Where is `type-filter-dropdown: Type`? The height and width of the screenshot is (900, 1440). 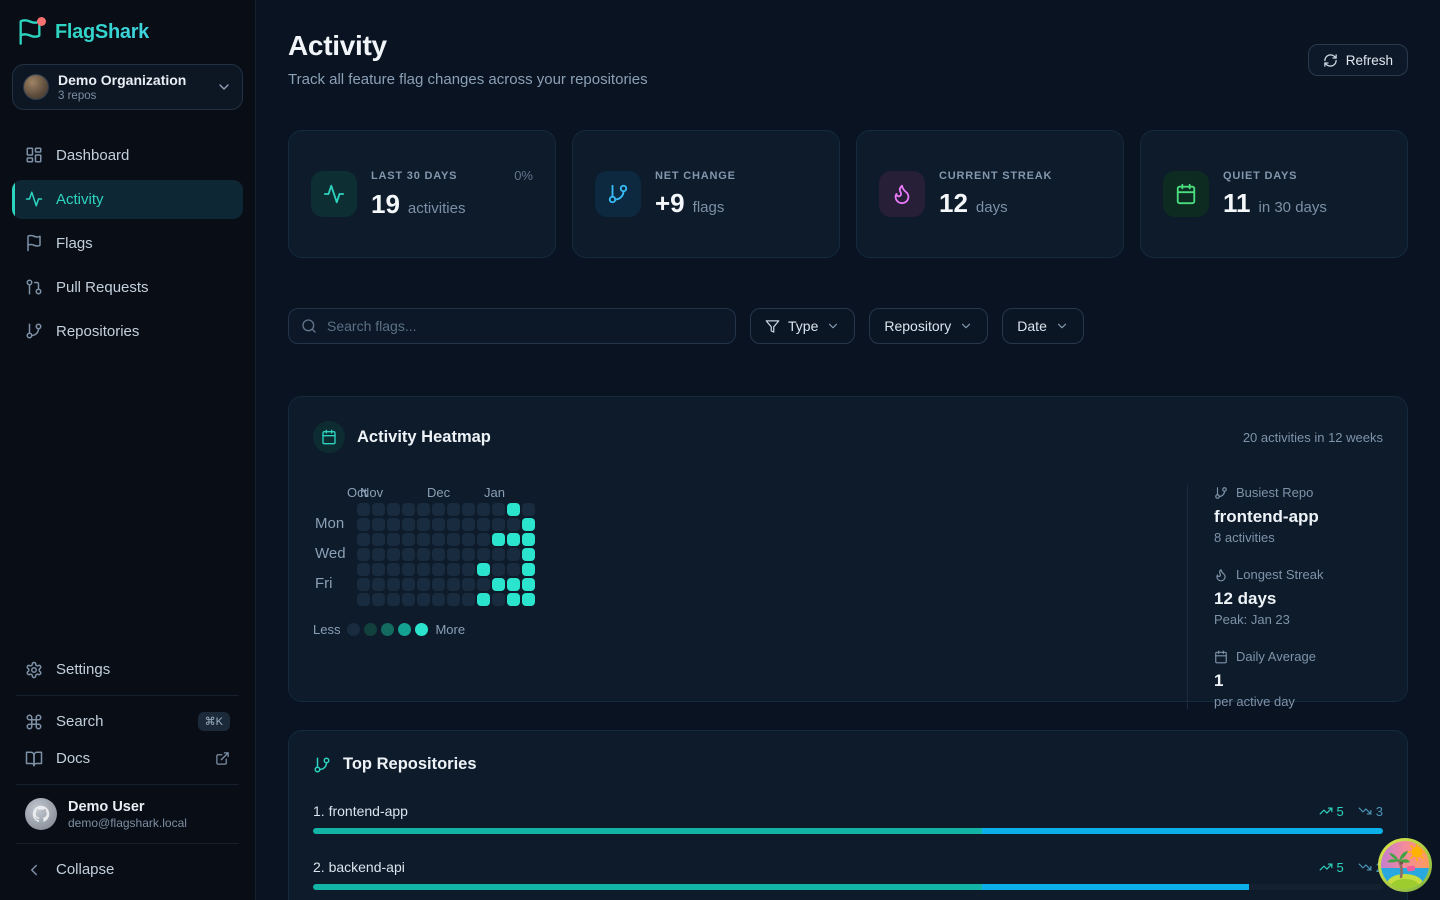
type-filter-dropdown: Type is located at coordinates (803, 326).